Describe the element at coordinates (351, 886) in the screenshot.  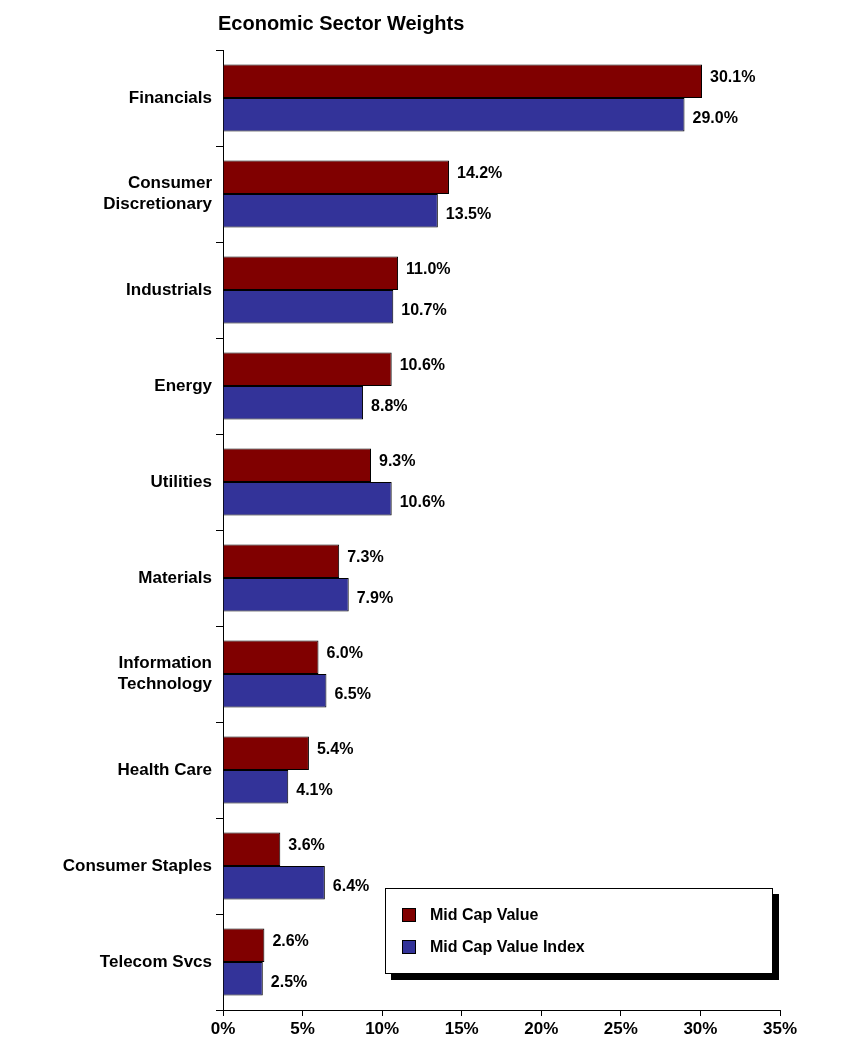
I see `data-label: 6.4%` at that location.